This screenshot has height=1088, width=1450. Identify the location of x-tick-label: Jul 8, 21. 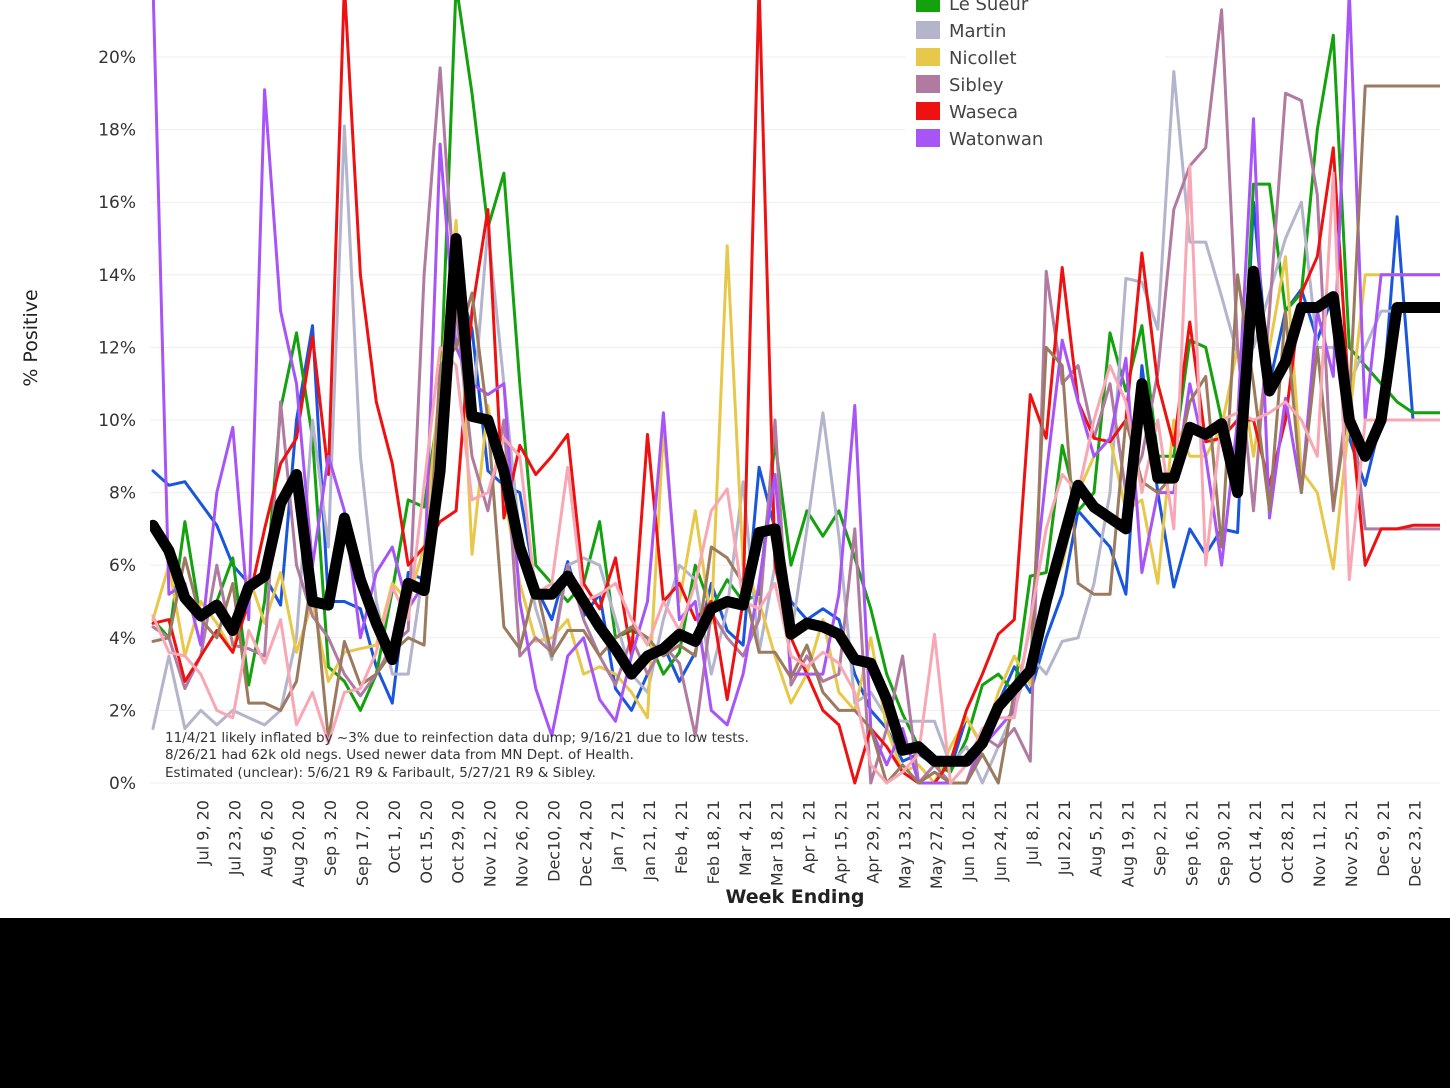
(1032, 833).